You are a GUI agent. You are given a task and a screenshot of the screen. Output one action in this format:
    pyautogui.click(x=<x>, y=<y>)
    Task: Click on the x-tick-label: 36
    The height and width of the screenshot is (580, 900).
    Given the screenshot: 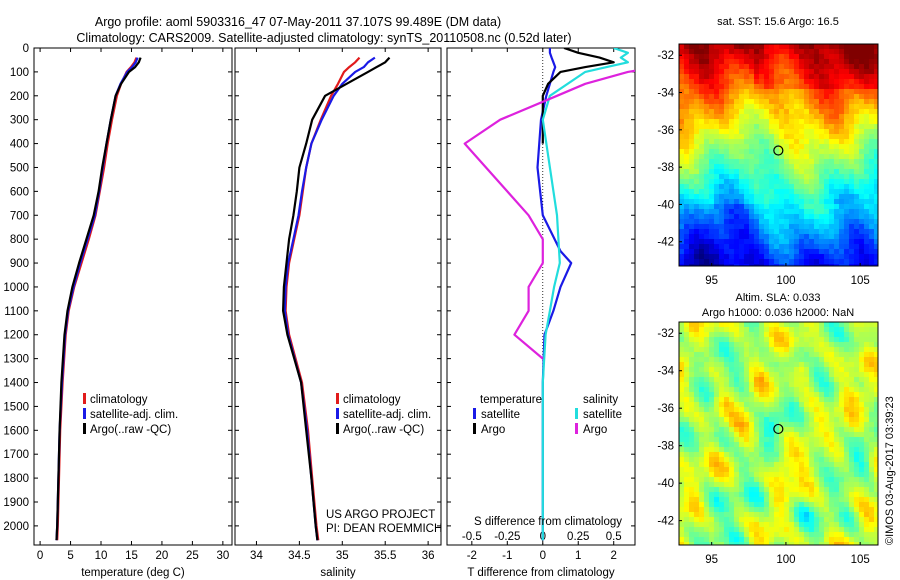 What is the action you would take?
    pyautogui.click(x=428, y=556)
    